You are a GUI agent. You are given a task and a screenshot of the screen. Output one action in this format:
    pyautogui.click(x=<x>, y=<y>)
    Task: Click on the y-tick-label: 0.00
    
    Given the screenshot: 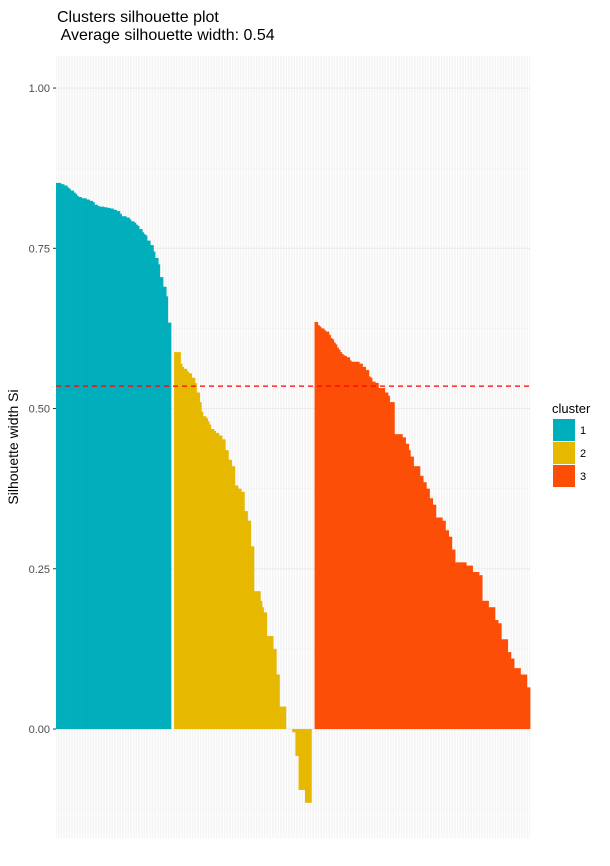 What is the action you would take?
    pyautogui.click(x=39, y=730)
    